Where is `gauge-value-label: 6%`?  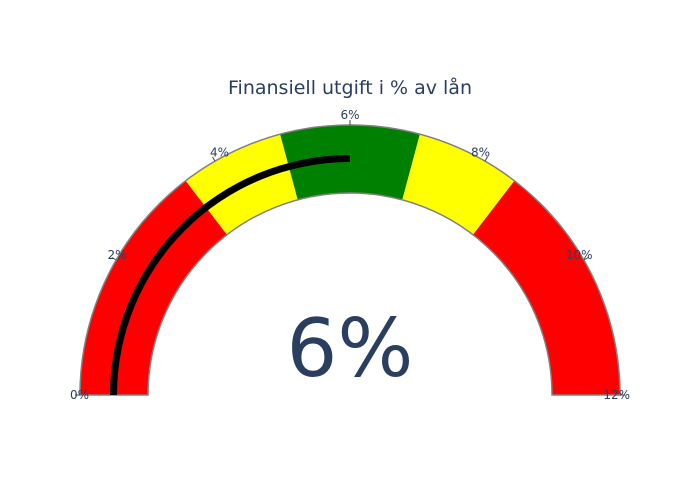 gauge-value-label: 6% is located at coordinates (350, 348).